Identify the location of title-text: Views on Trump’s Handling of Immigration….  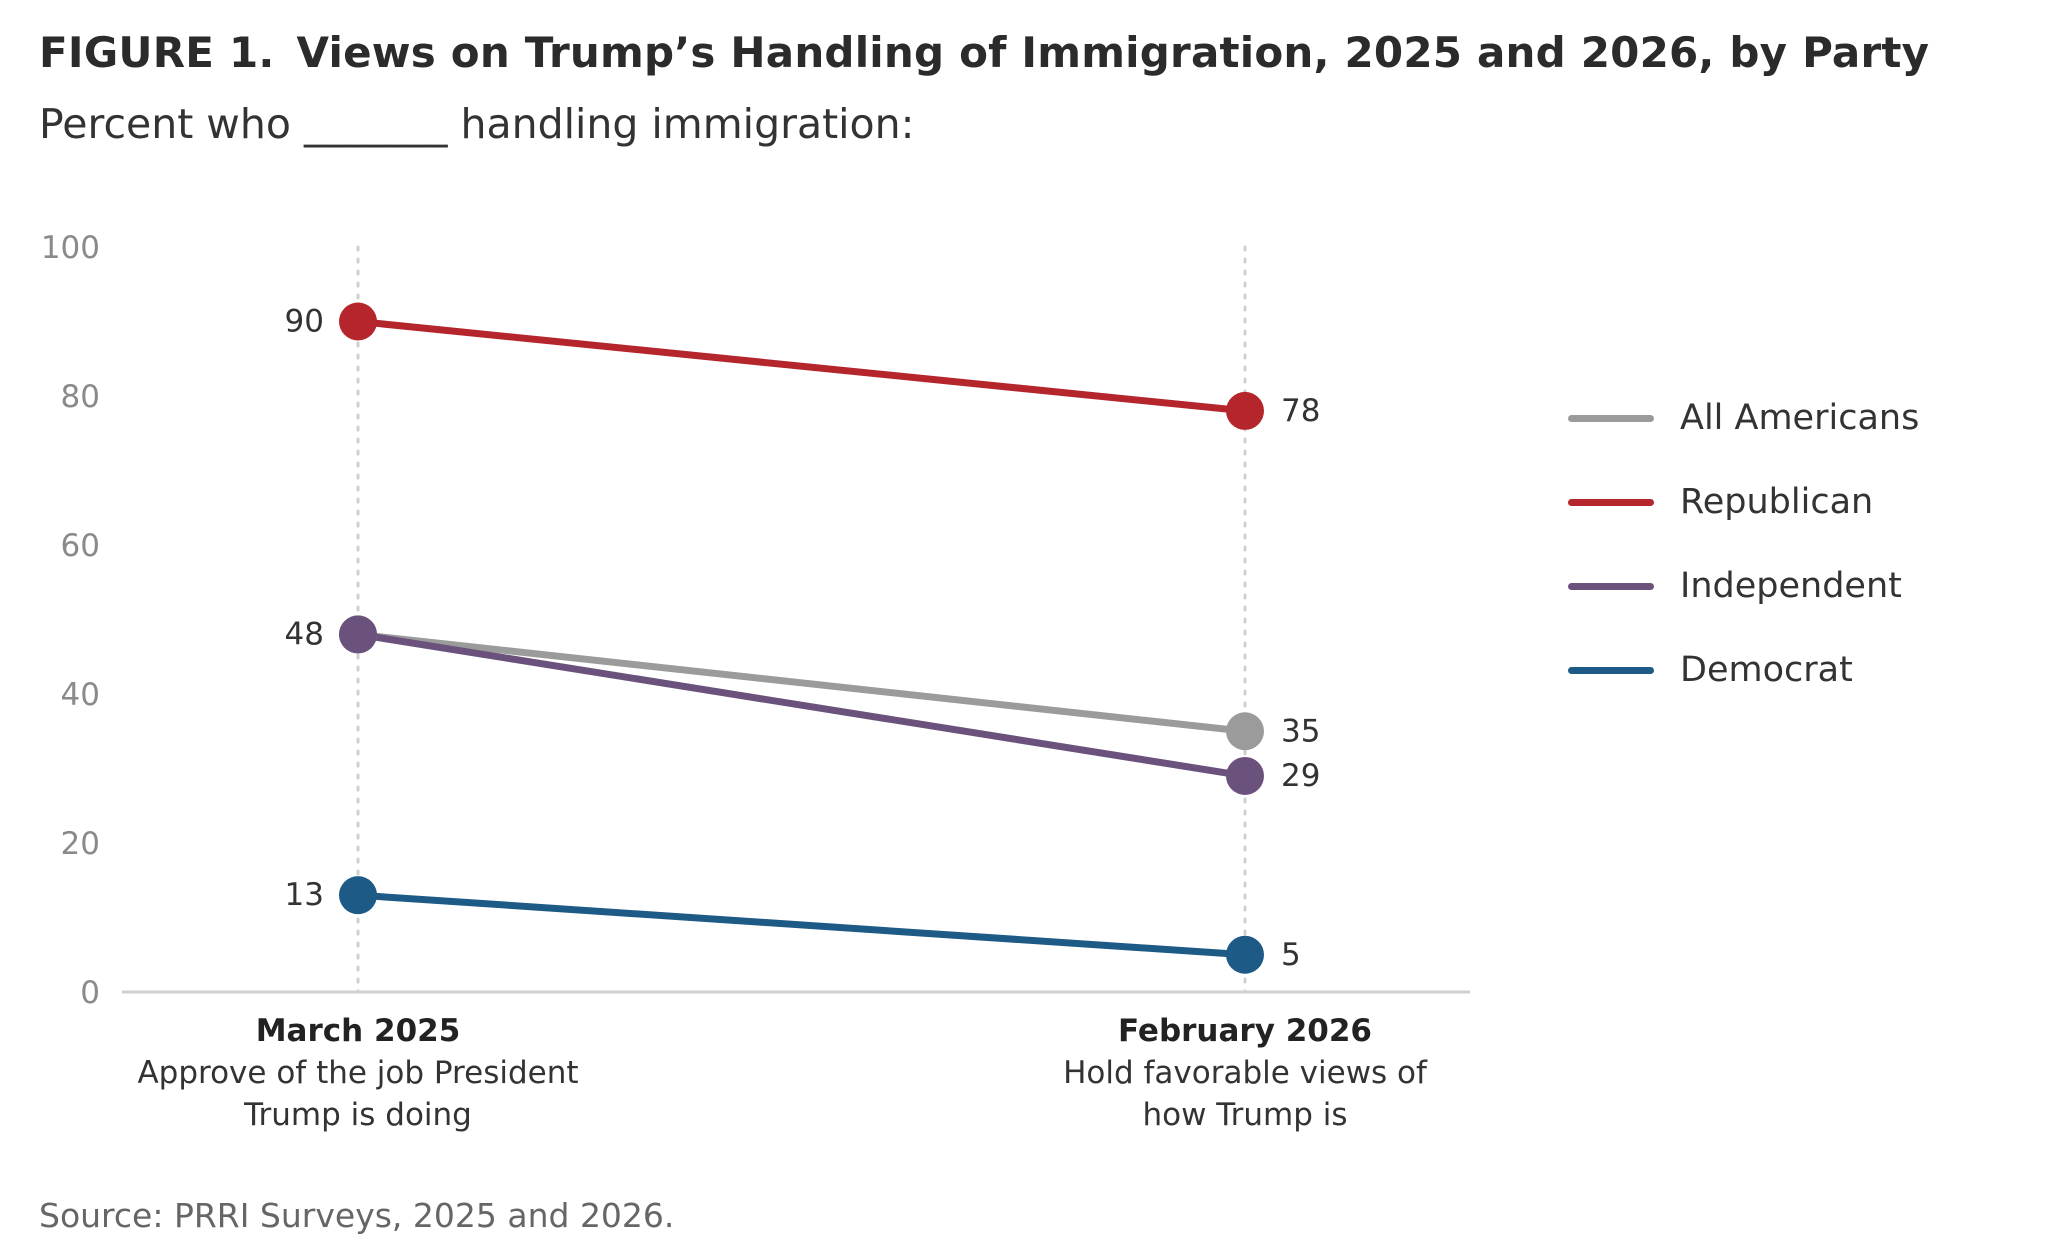
(1113, 52).